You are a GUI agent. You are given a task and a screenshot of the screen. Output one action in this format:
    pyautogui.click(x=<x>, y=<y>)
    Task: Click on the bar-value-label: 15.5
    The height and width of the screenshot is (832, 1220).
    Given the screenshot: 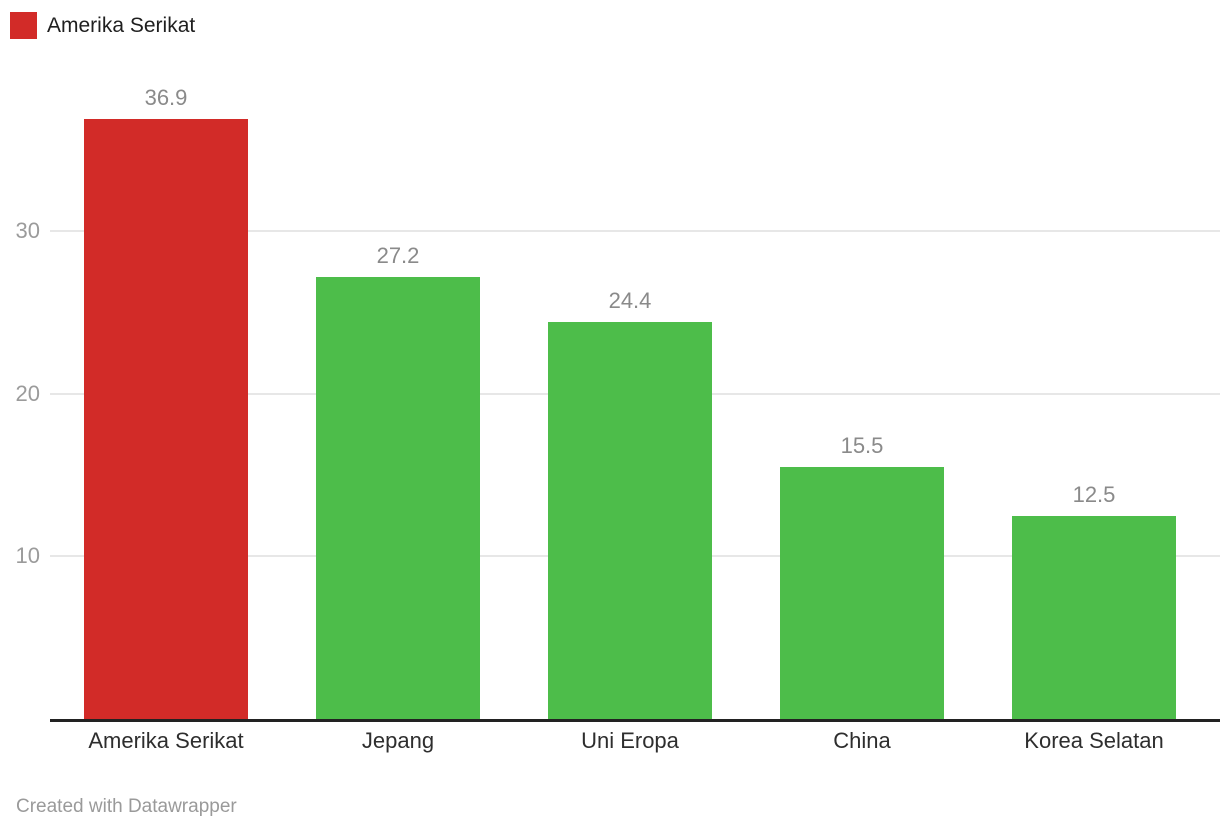 What is the action you would take?
    pyautogui.click(x=862, y=445)
    